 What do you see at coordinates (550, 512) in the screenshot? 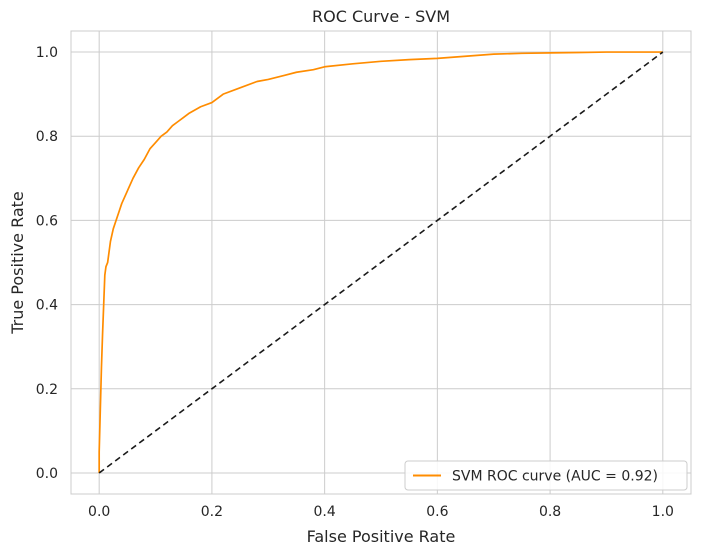
I see `x-tick-label: 0.8` at bounding box center [550, 512].